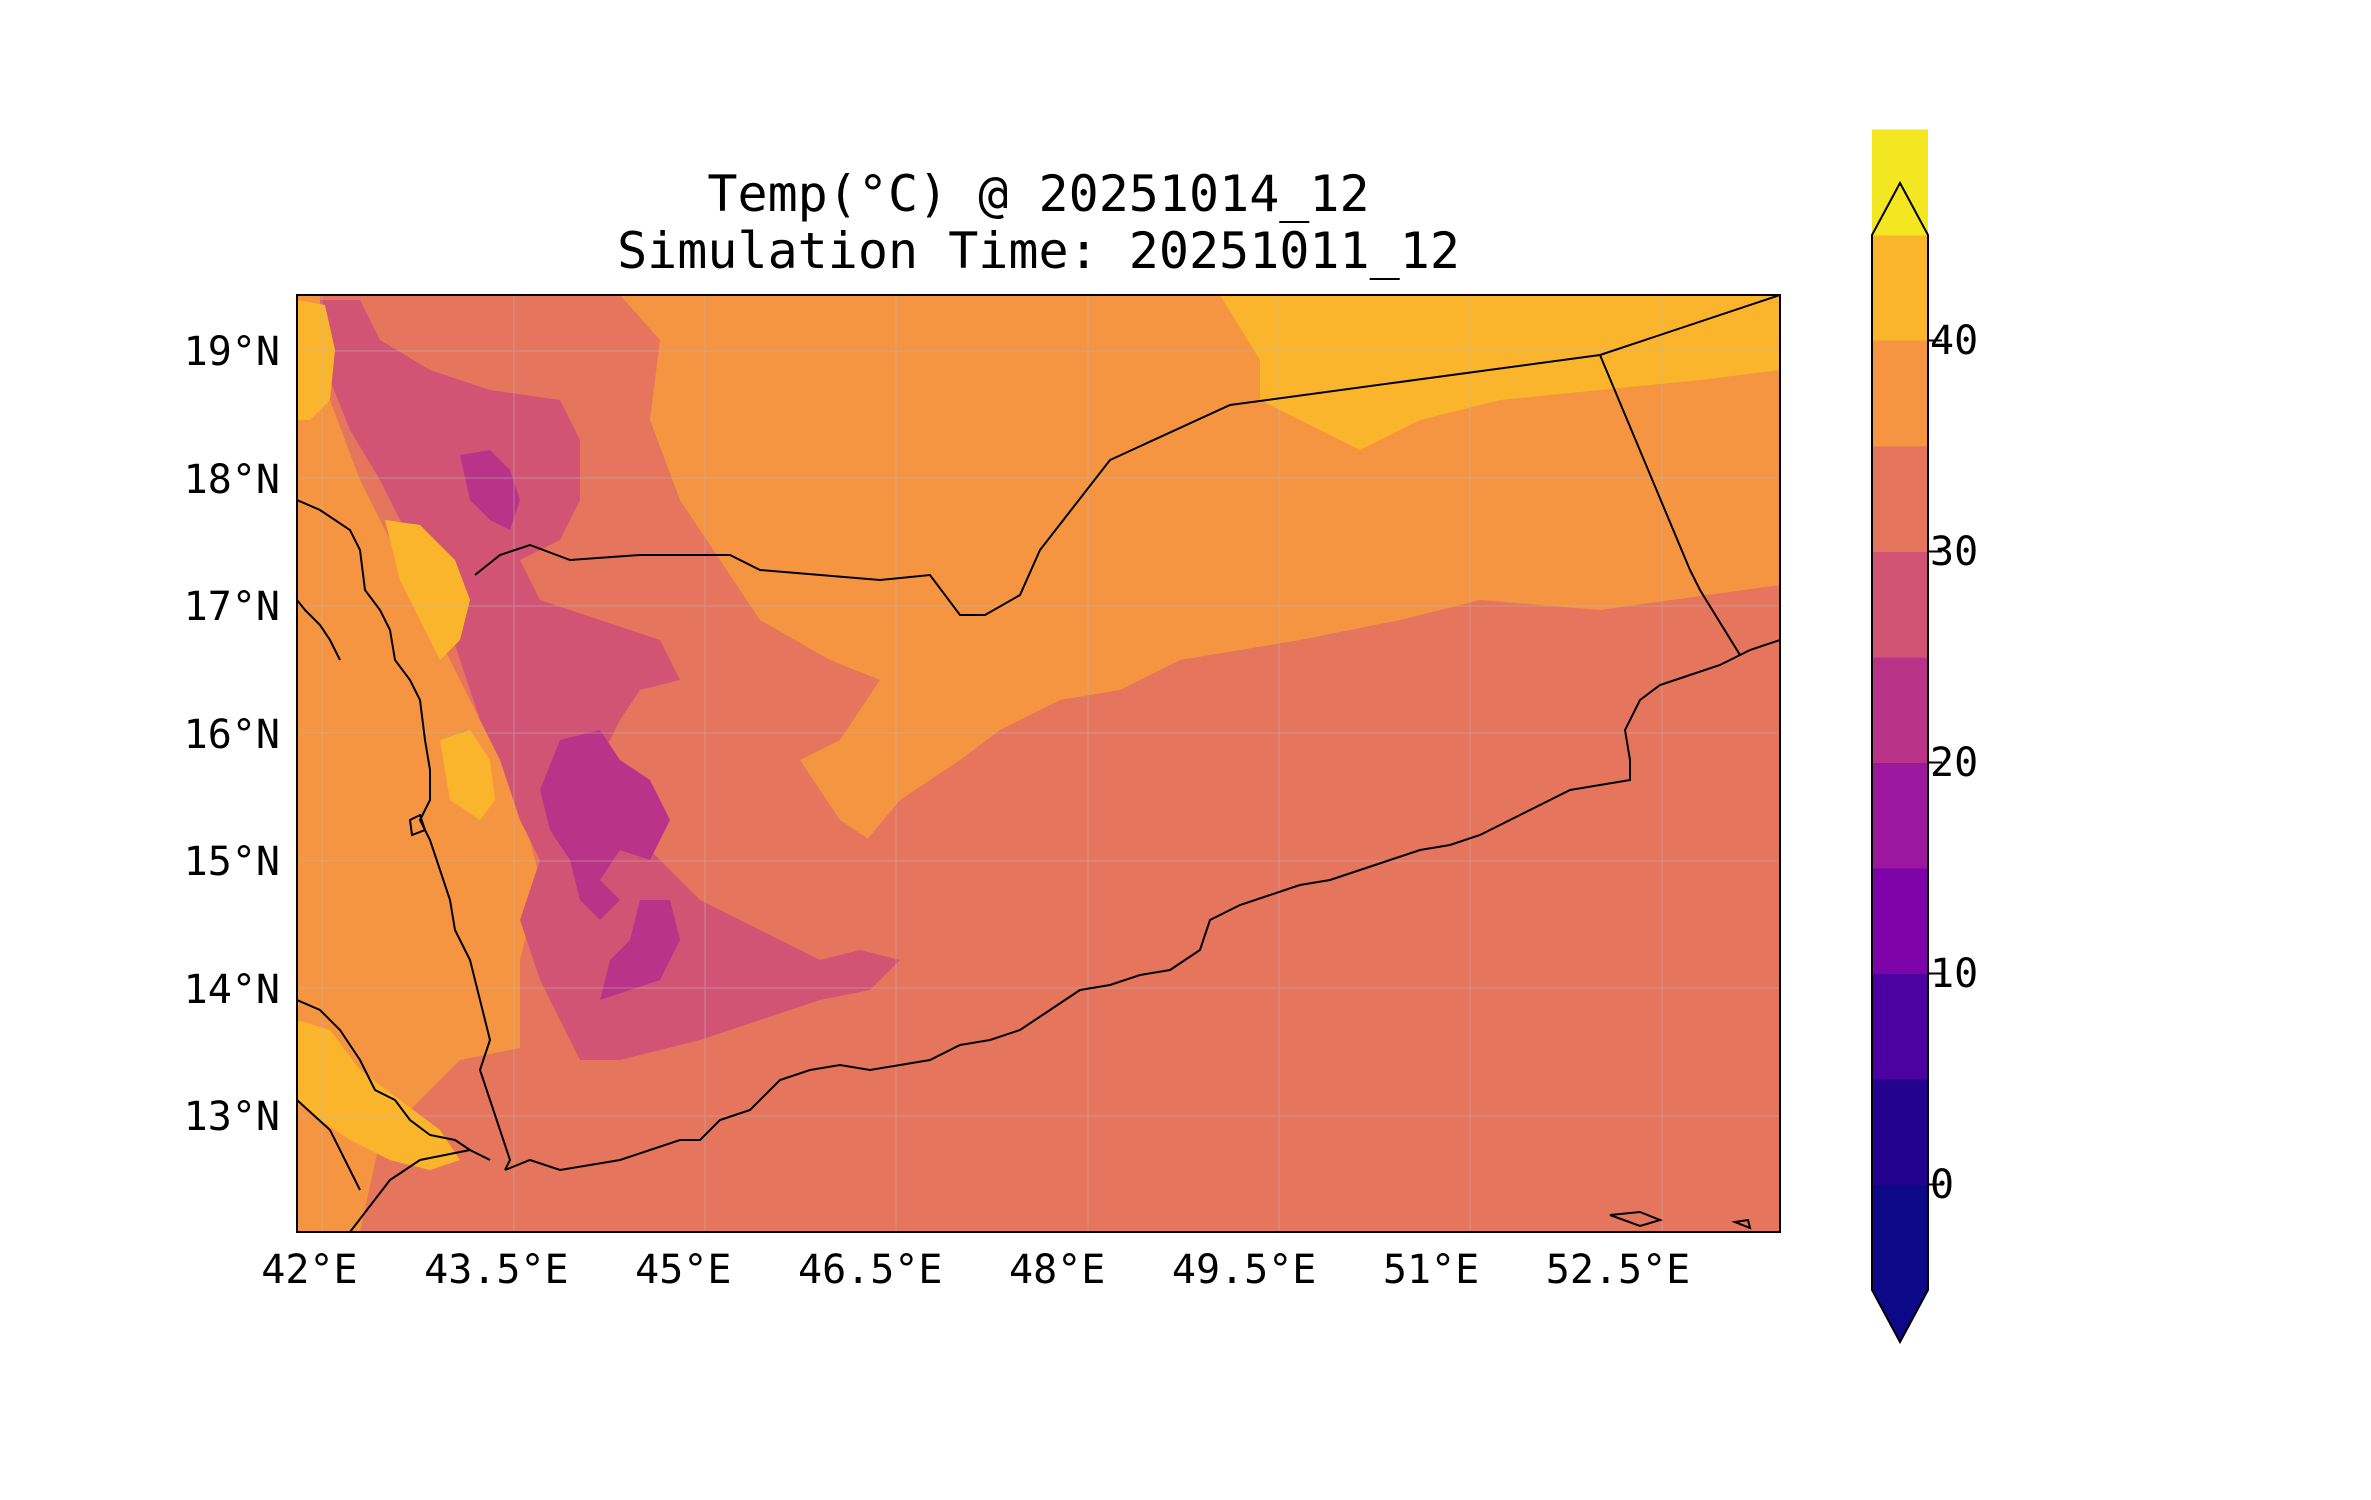  I want to click on colorbar-tick-label: 40, so click(1954, 340).